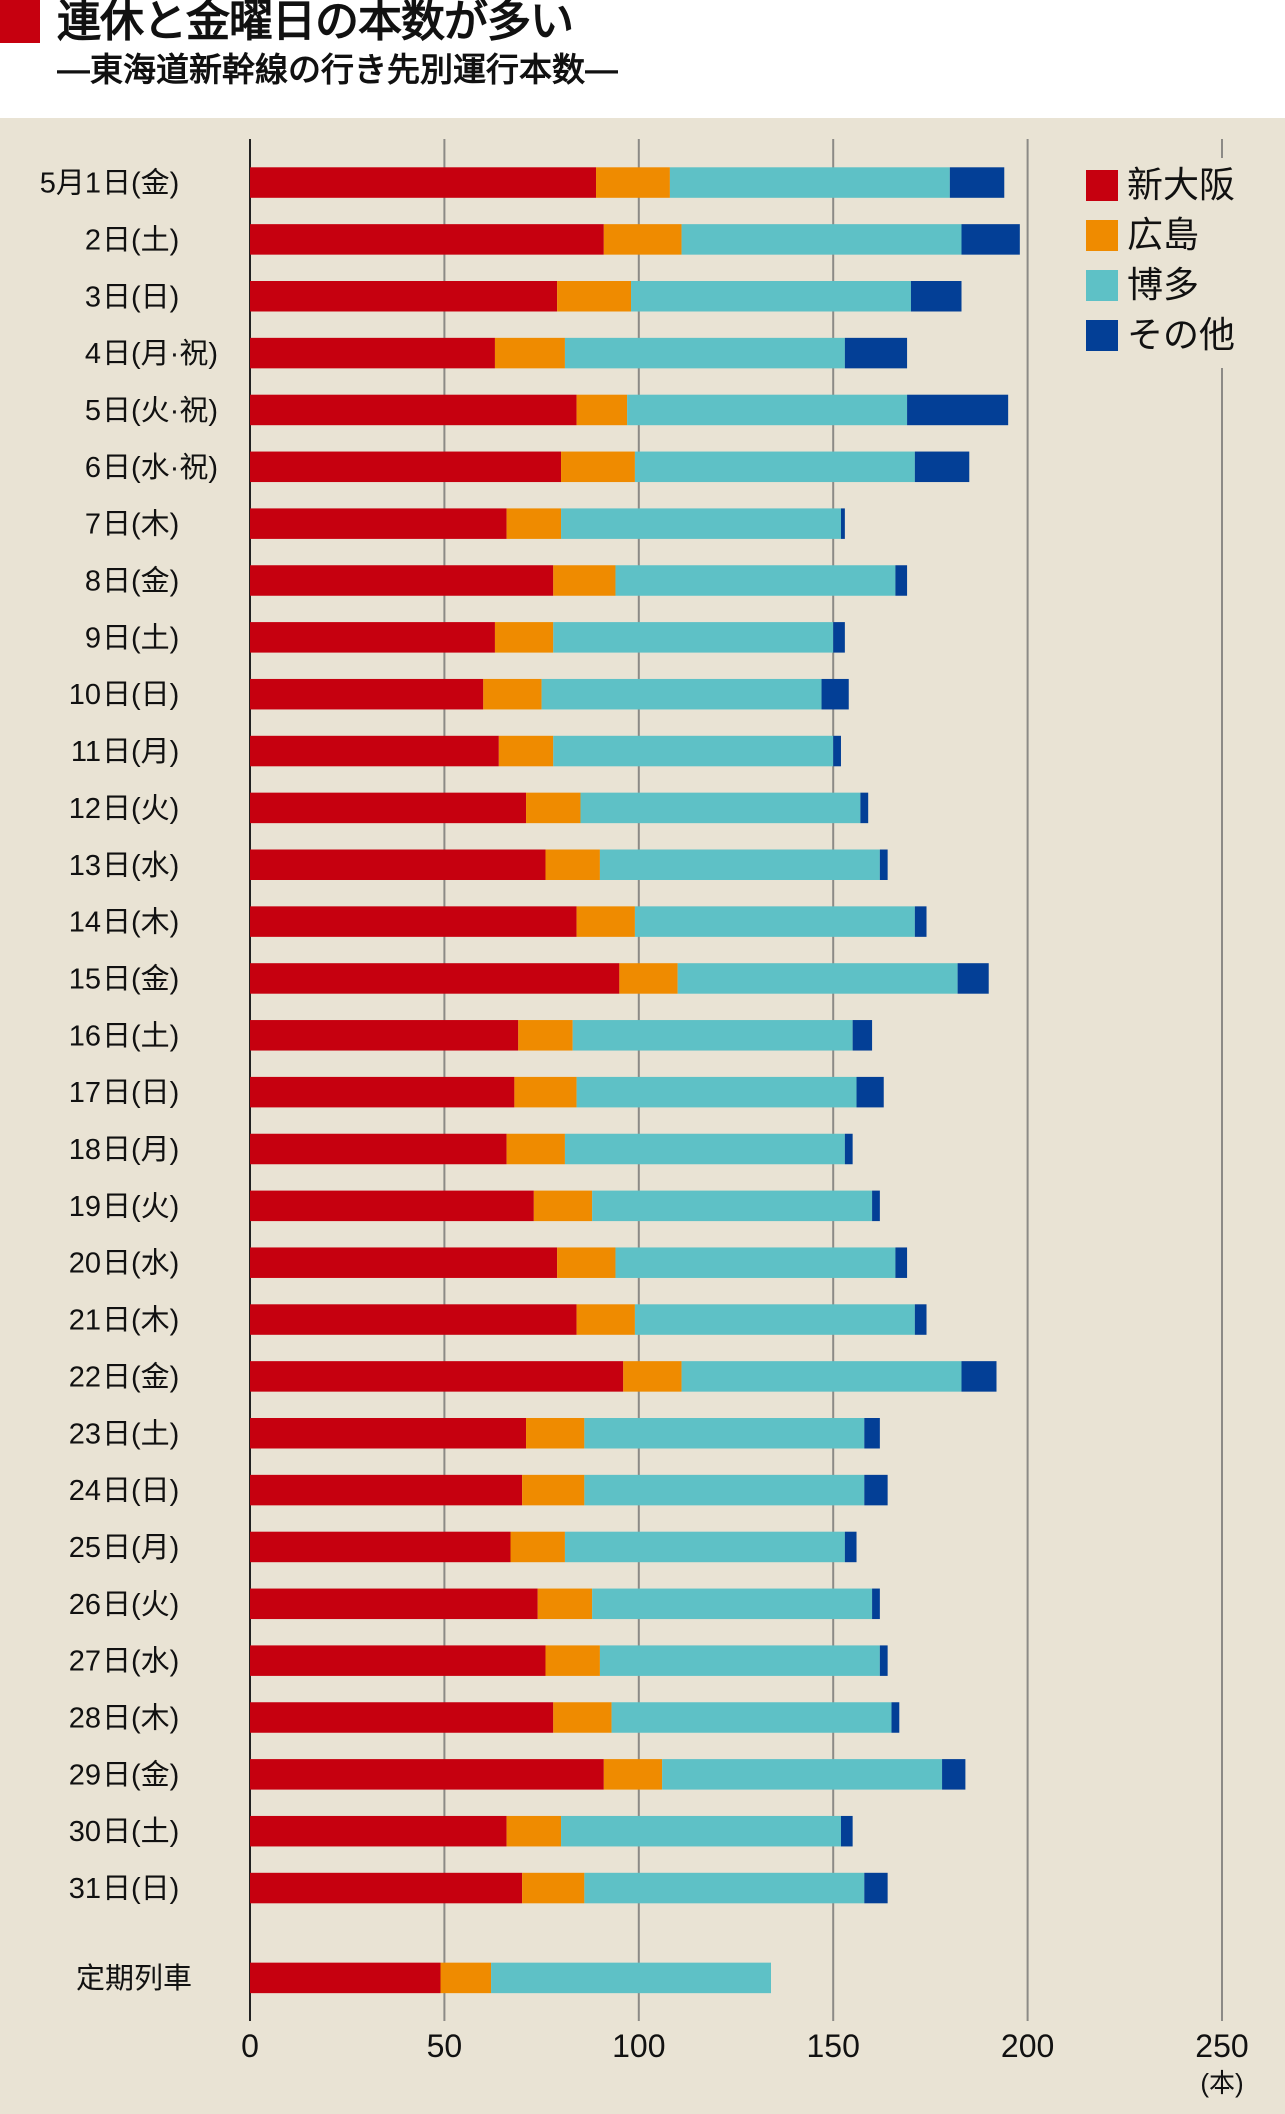 This screenshot has height=2114, width=1285. Describe the element at coordinates (160, 467) in the screenshot. I see `y-tick-label-weekday: 日(水·祝)` at that location.